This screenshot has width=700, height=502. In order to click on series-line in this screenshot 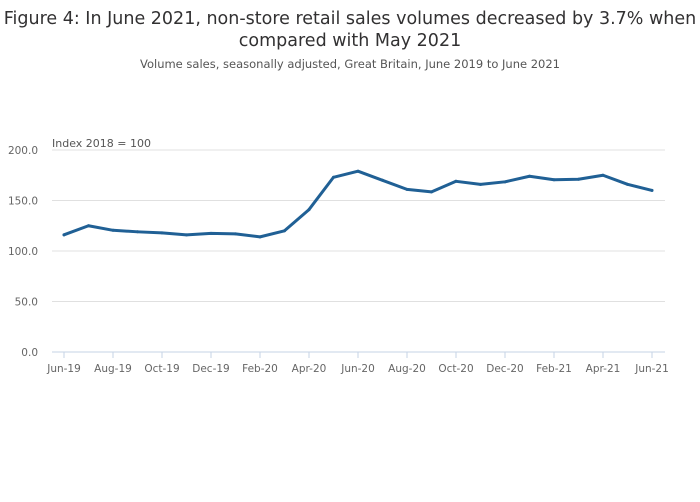, I will do `click(358, 204)`.